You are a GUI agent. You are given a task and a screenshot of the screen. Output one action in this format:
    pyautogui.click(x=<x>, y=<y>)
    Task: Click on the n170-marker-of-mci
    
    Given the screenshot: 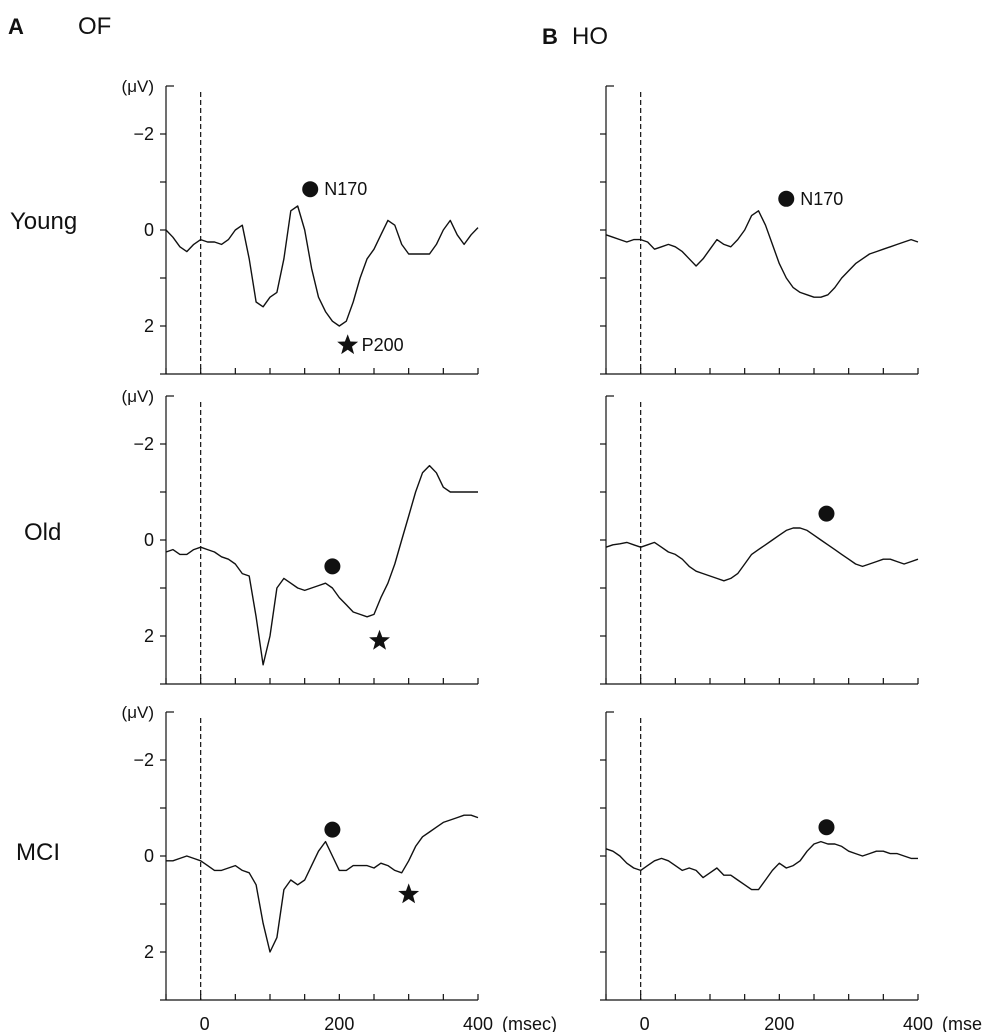 What is the action you would take?
    pyautogui.click(x=332, y=829)
    